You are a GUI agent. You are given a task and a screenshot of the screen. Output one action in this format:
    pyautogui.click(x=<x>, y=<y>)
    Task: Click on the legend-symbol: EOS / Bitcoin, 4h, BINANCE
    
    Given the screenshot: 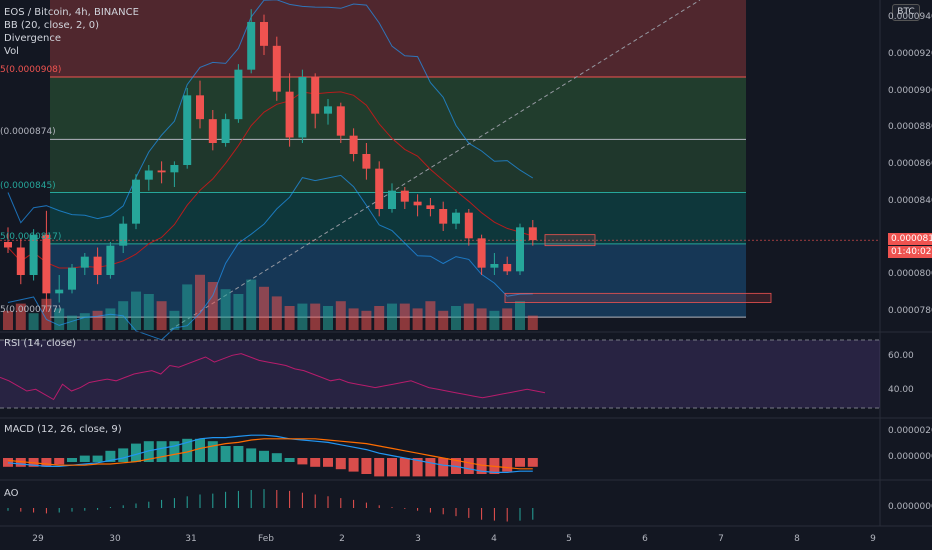 What is the action you would take?
    pyautogui.click(x=71, y=12)
    